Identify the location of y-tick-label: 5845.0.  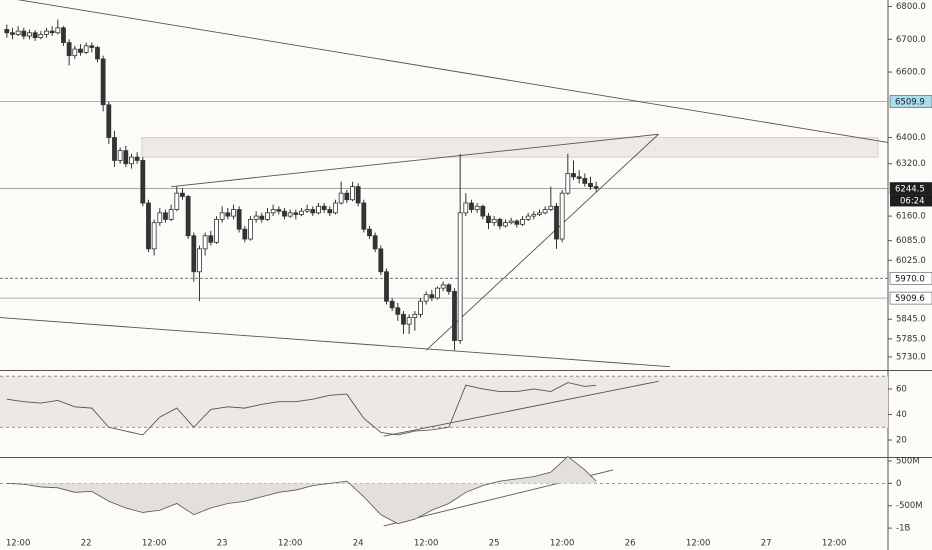
(911, 320).